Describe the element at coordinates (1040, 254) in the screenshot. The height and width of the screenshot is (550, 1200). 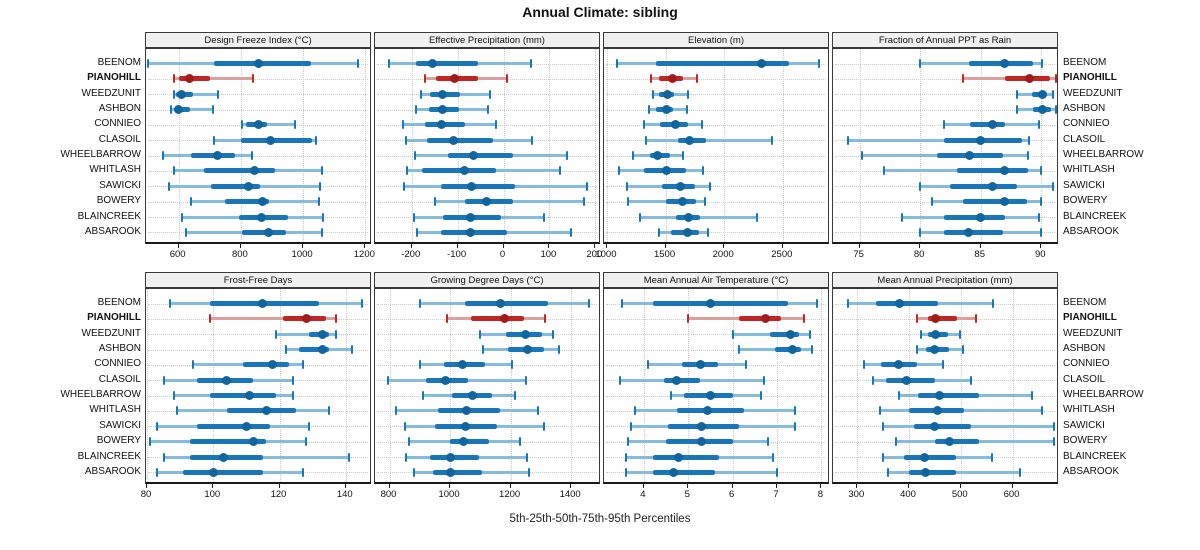
I see `axis-tick-label: 90` at that location.